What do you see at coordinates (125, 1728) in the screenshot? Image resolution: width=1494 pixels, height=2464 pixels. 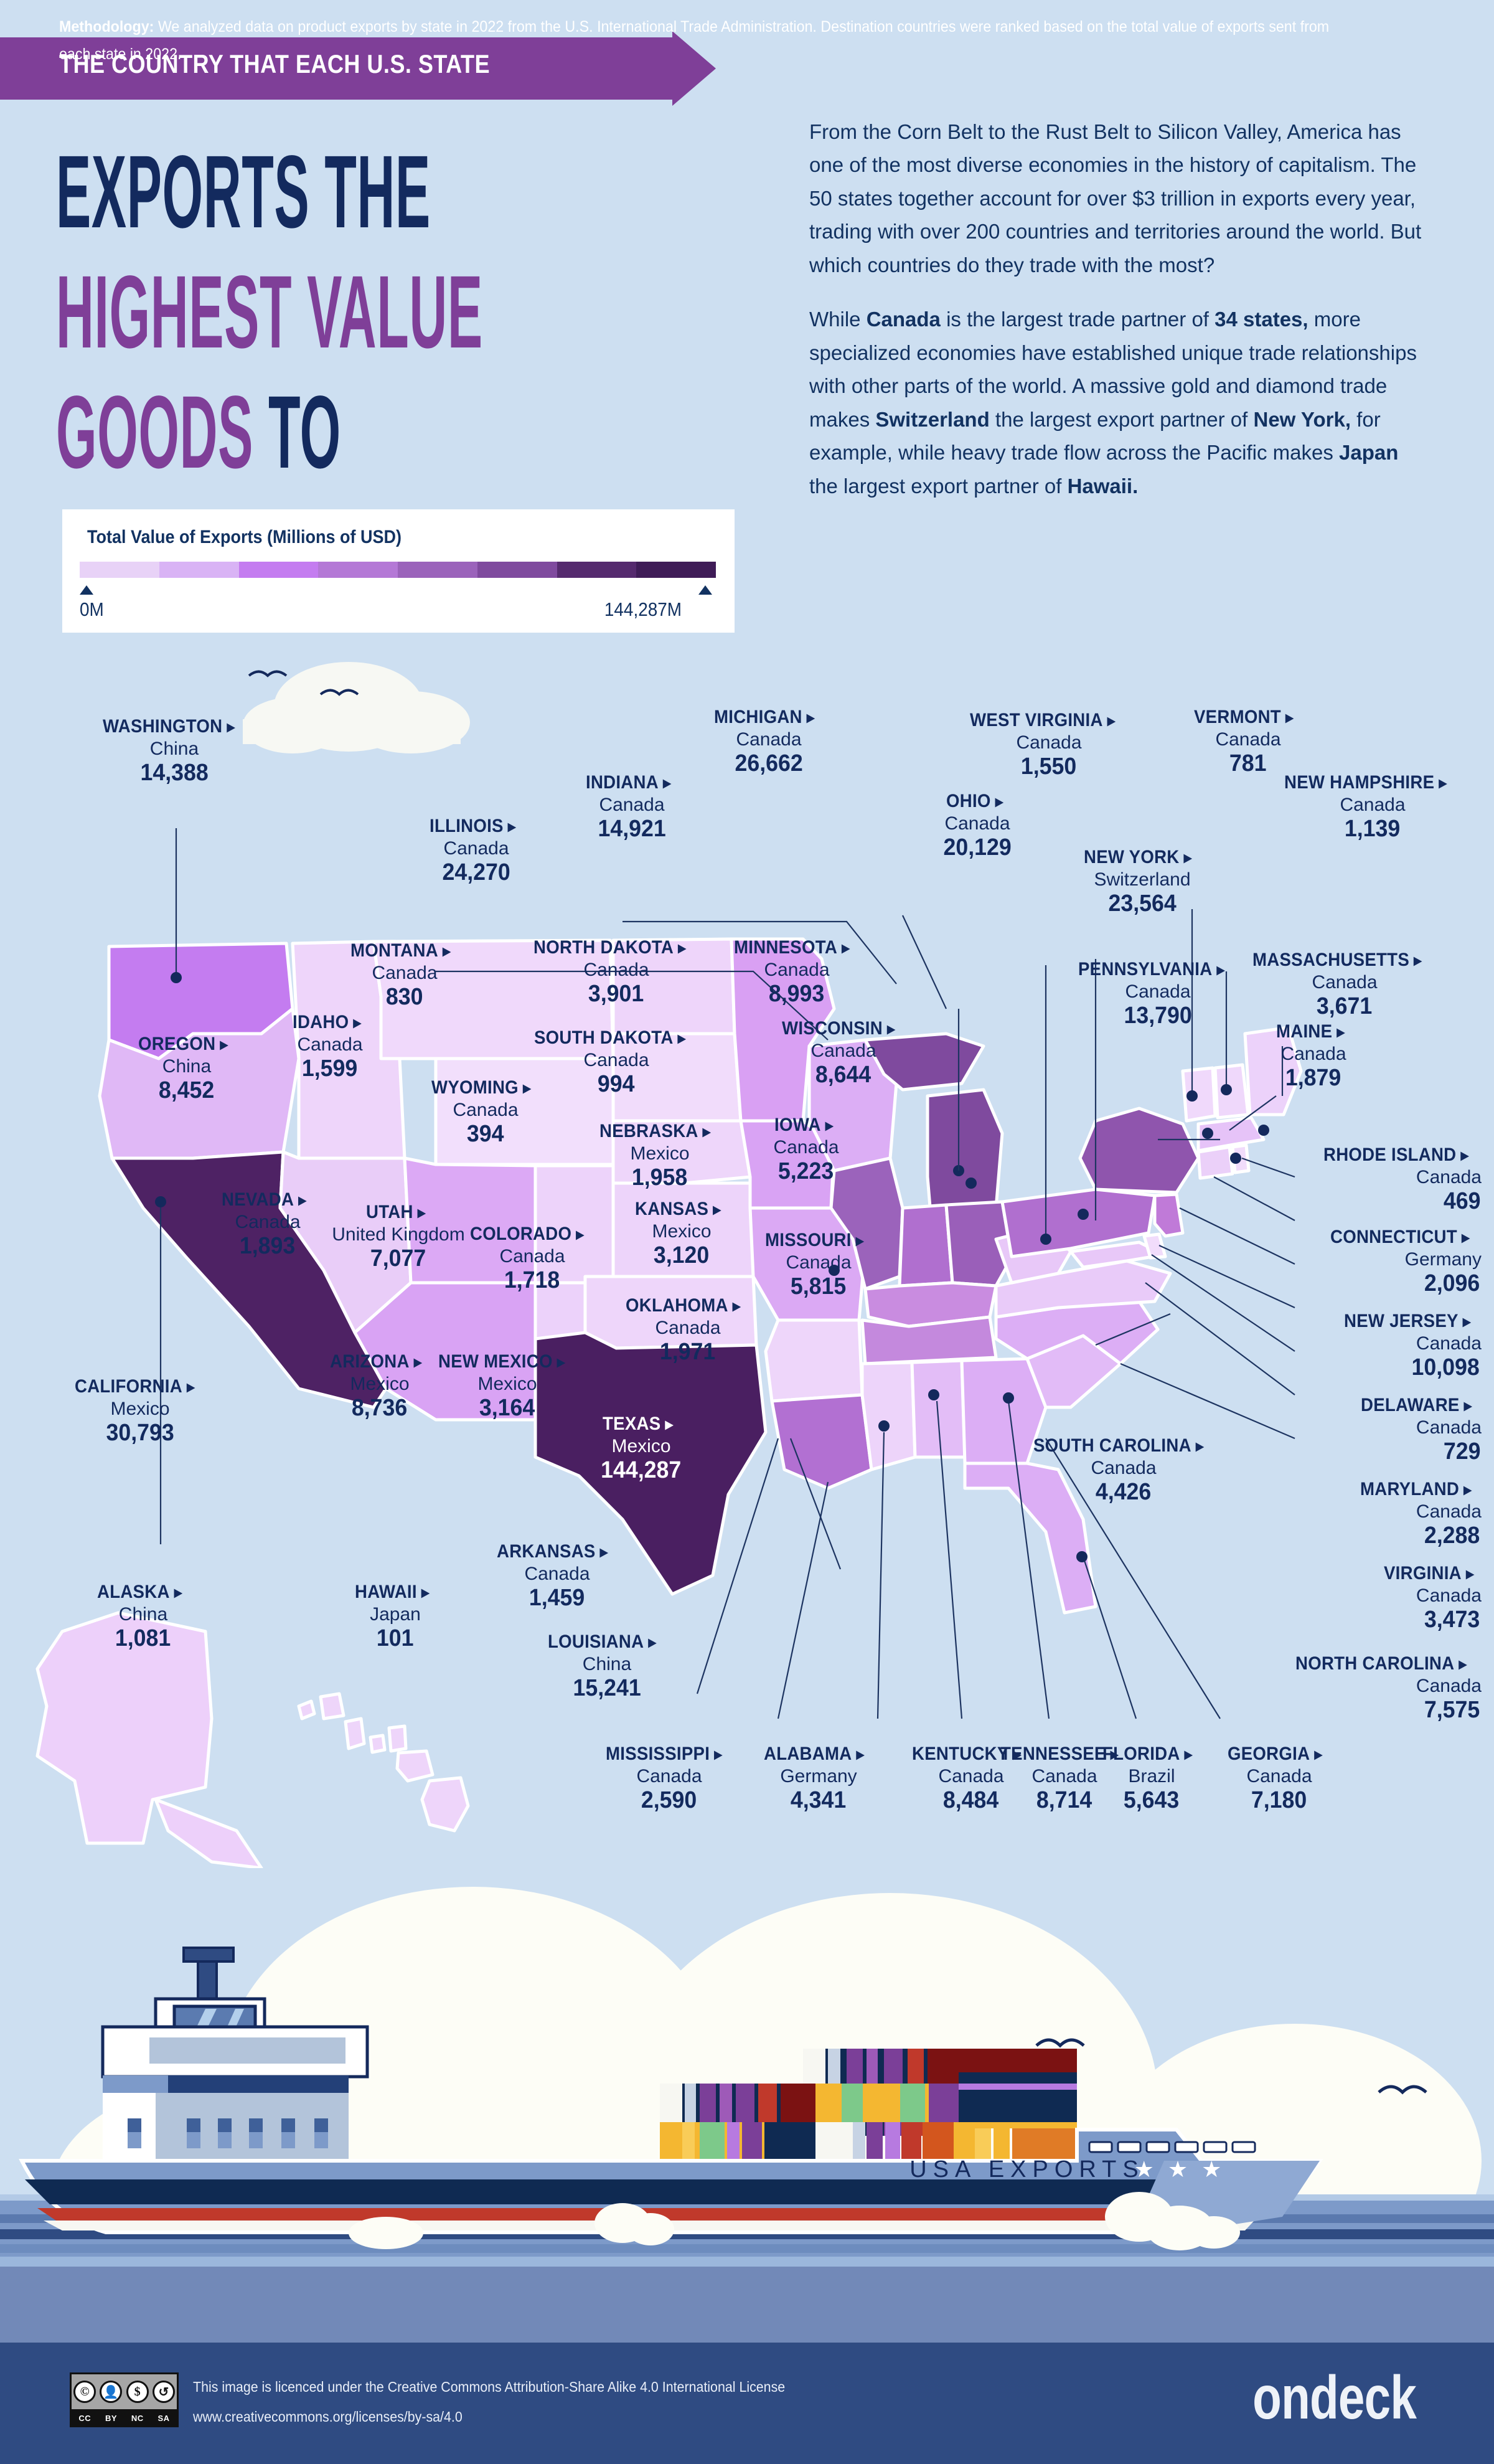 I see `state-alaska` at bounding box center [125, 1728].